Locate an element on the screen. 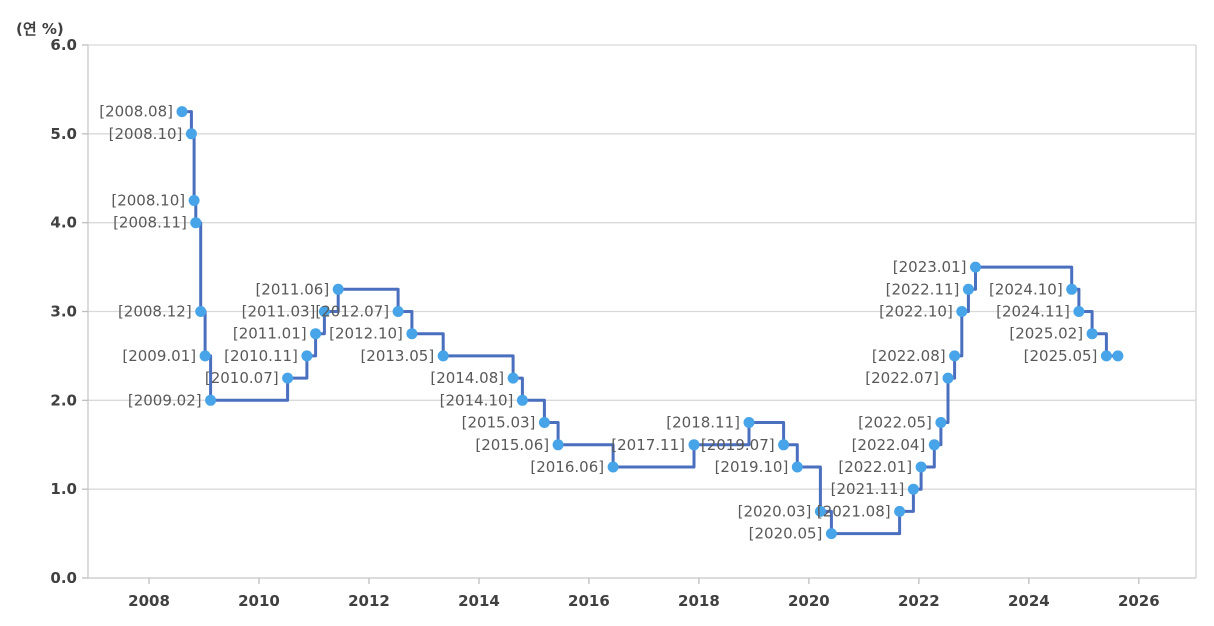 This screenshot has width=1214, height=626. data-point-label: [2020.05] is located at coordinates (786, 534).